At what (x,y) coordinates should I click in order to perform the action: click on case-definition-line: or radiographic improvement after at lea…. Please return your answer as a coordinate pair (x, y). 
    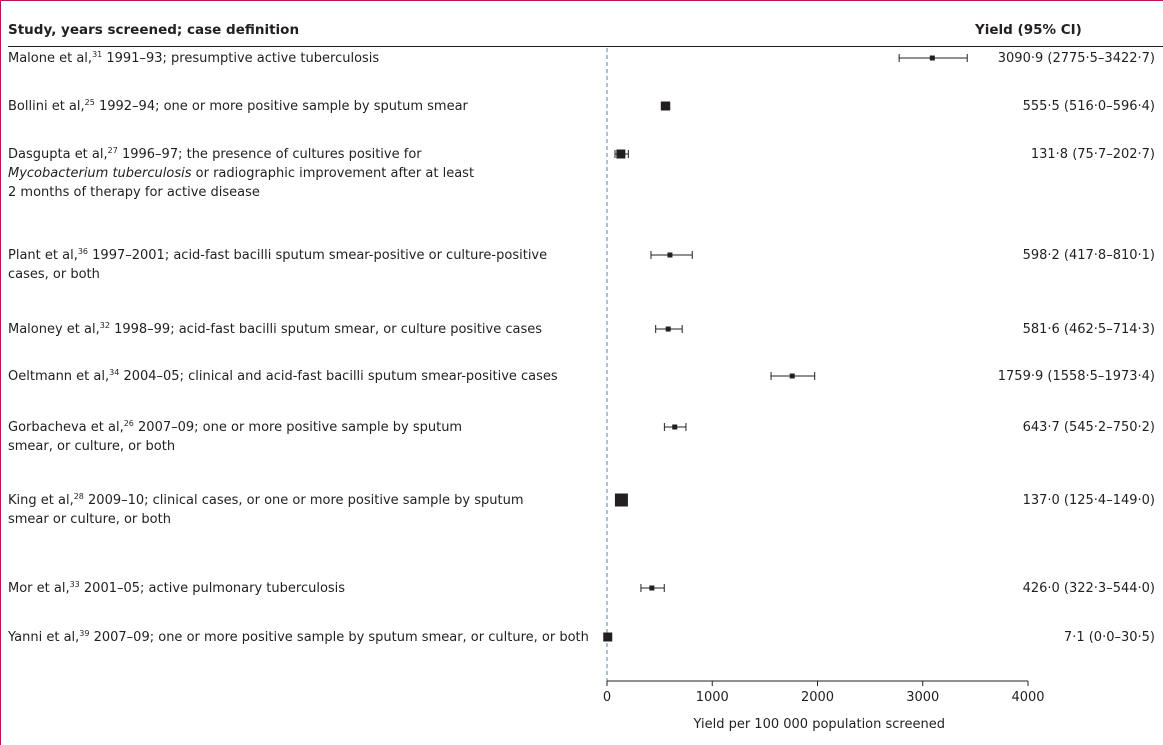
    Looking at the image, I should click on (333, 173).